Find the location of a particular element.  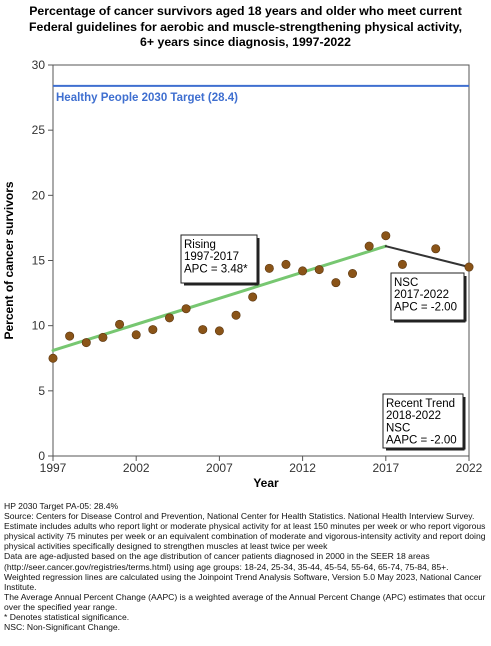

data-point-2014 is located at coordinates (336, 283).